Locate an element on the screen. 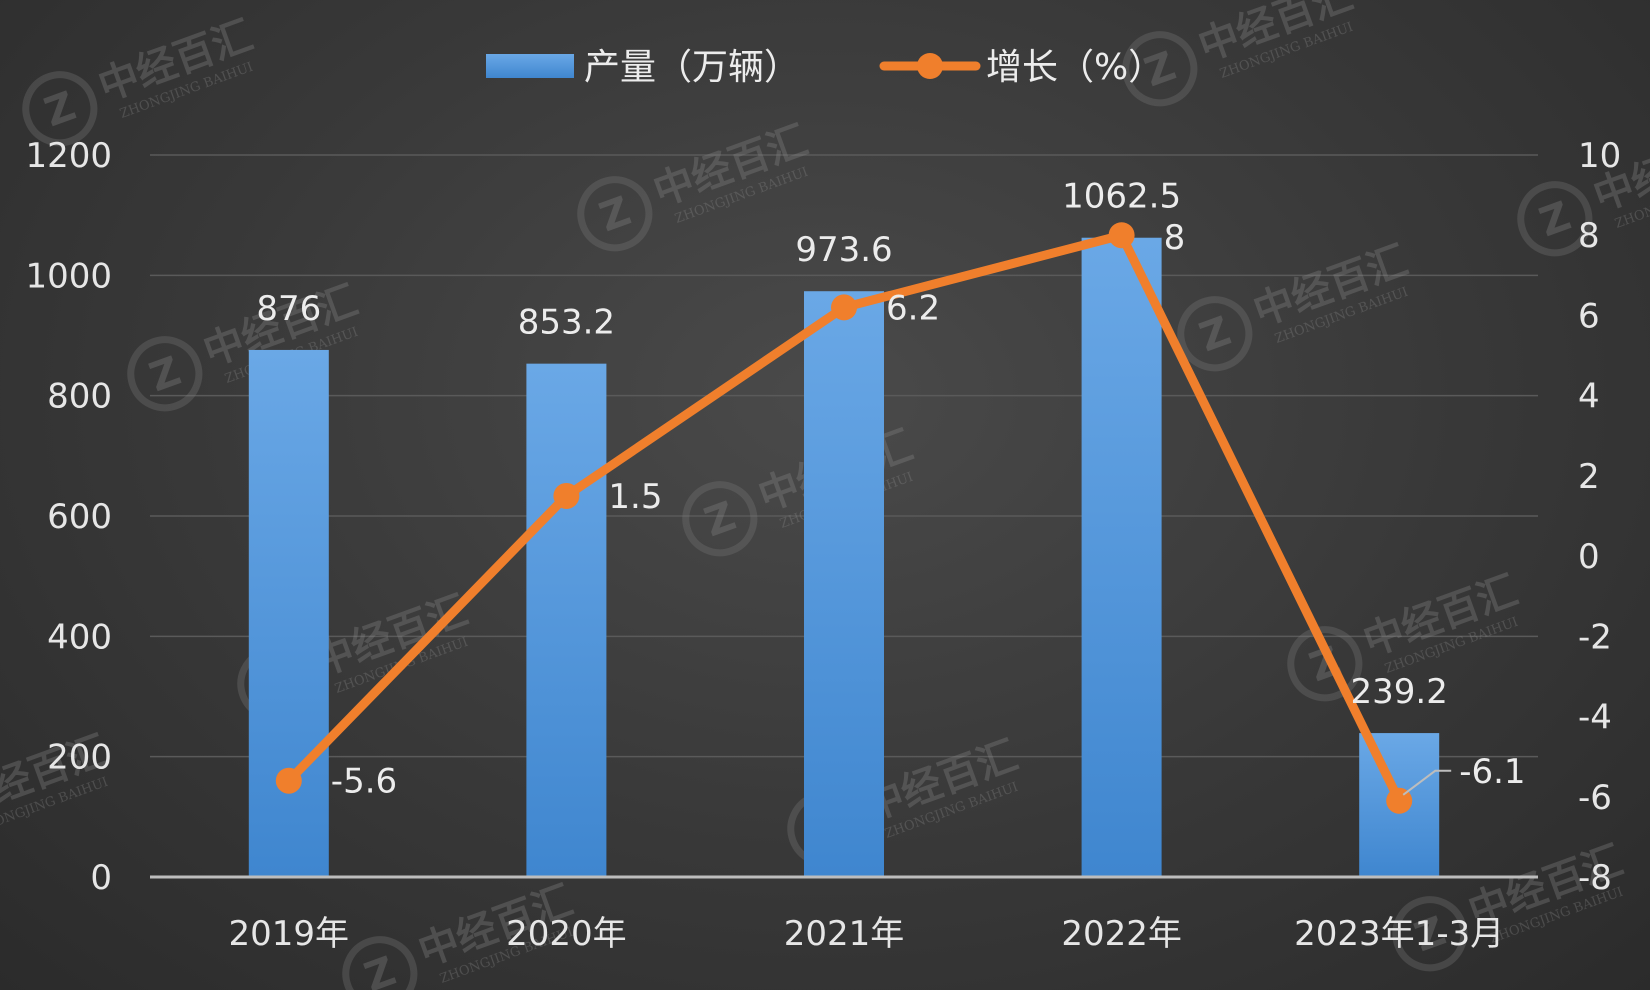 This screenshot has height=990, width=1650. y-right-tick-label: -8 is located at coordinates (1595, 878).